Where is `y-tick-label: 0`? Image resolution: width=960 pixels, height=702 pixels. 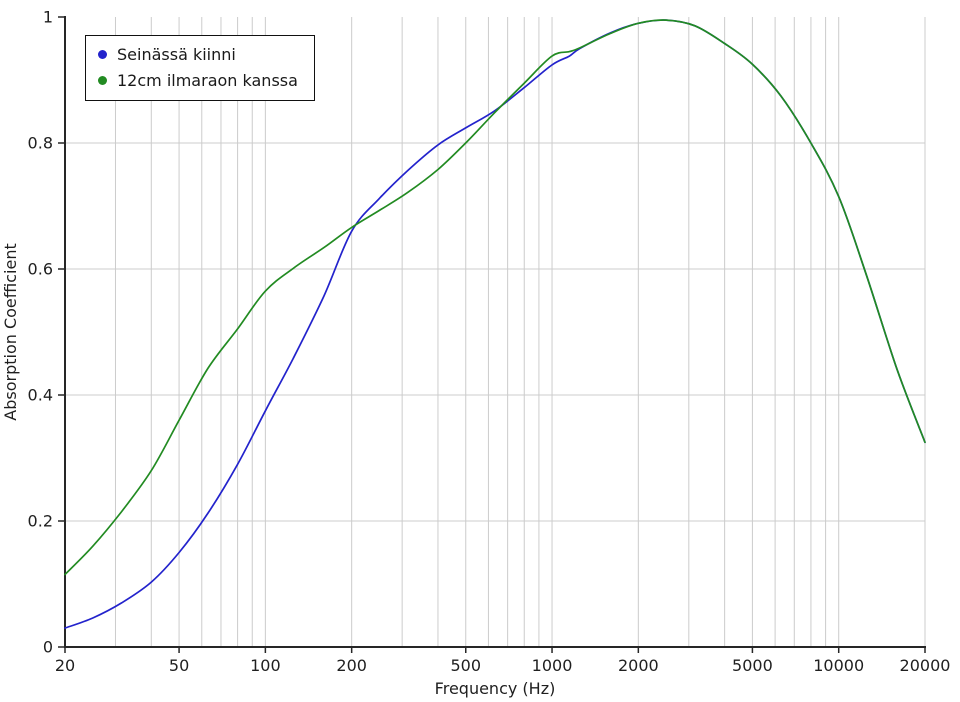
y-tick-label: 0 is located at coordinates (48, 647).